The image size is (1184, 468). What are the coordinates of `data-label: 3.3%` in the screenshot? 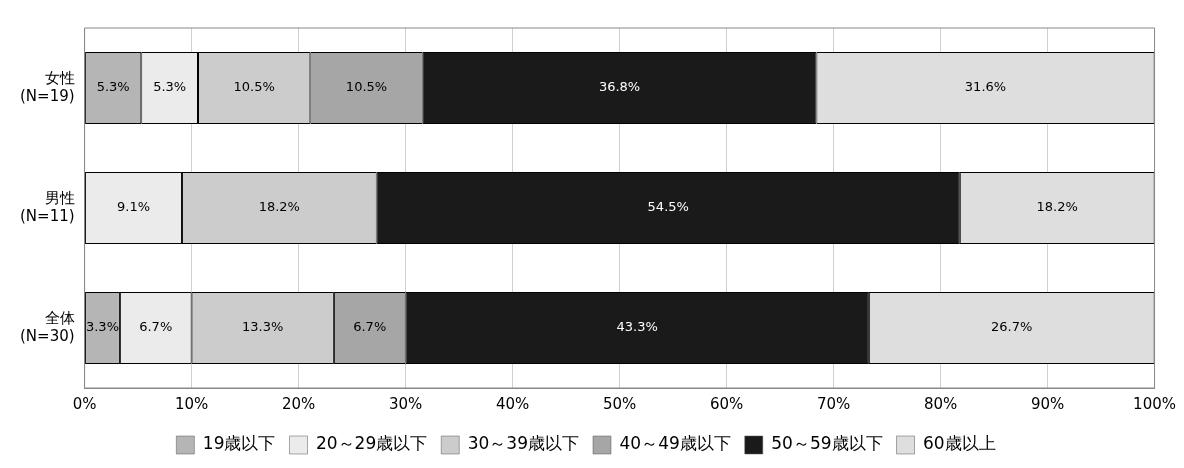 It's located at (102, 327).